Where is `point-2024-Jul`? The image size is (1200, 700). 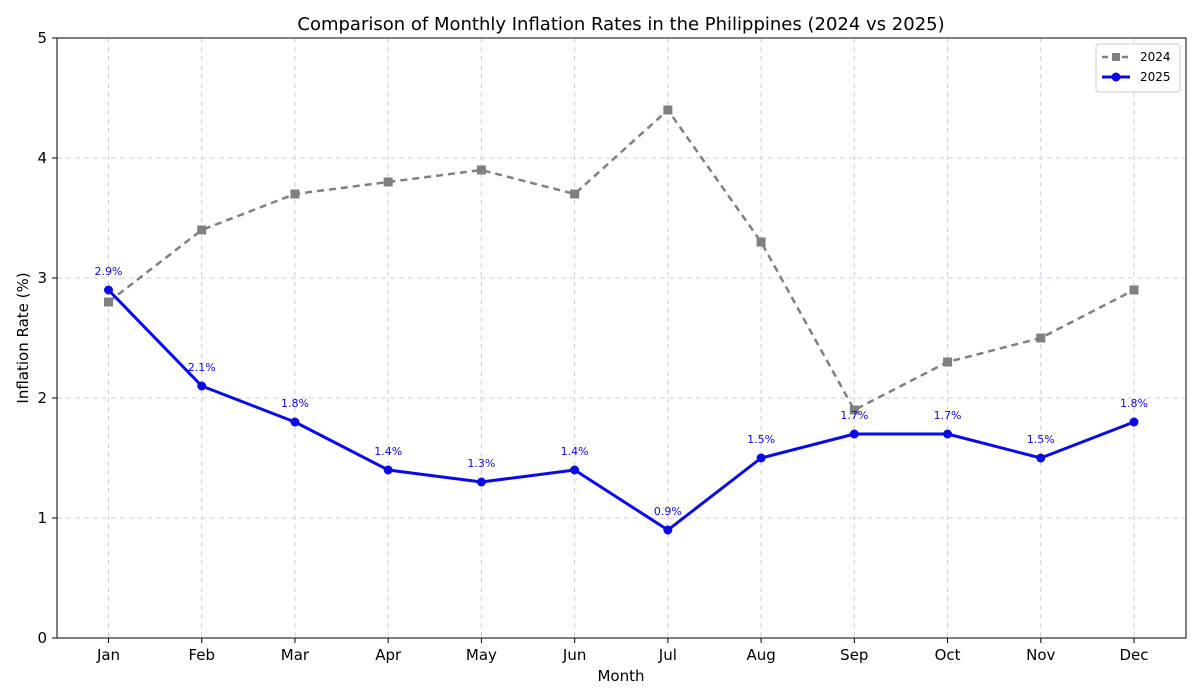 point-2024-Jul is located at coordinates (668, 110).